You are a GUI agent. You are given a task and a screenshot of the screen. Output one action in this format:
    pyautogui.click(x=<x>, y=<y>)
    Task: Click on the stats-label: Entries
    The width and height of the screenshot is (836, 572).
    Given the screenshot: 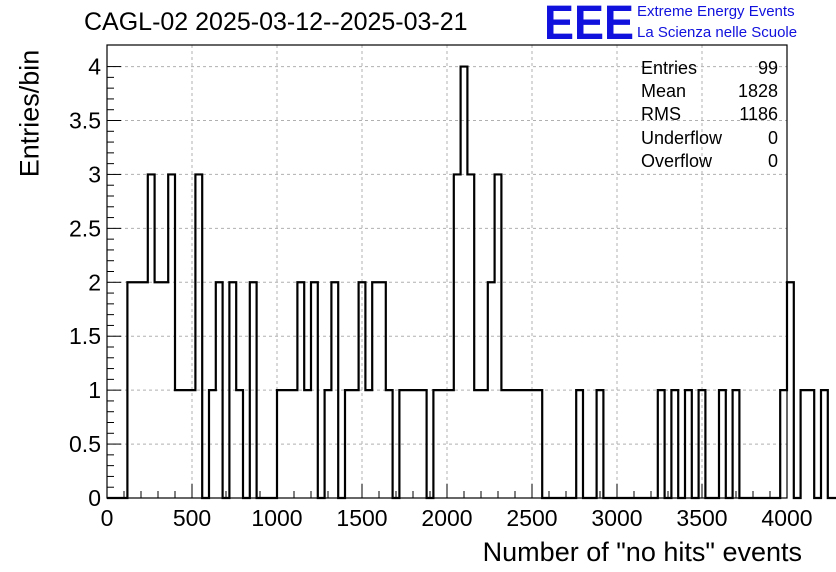 What is the action you would take?
    pyautogui.click(x=669, y=68)
    